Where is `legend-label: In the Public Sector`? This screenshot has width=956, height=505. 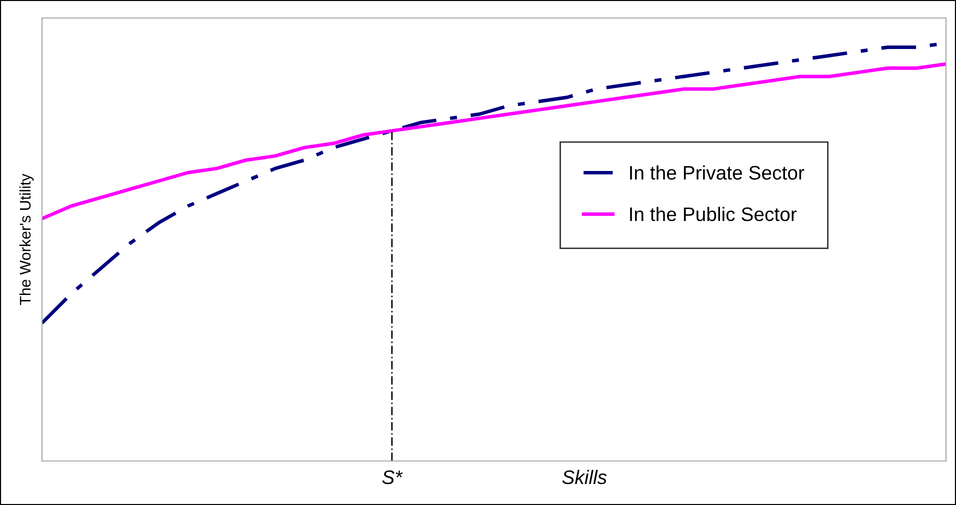
legend-label: In the Public Sector is located at coordinates (713, 214).